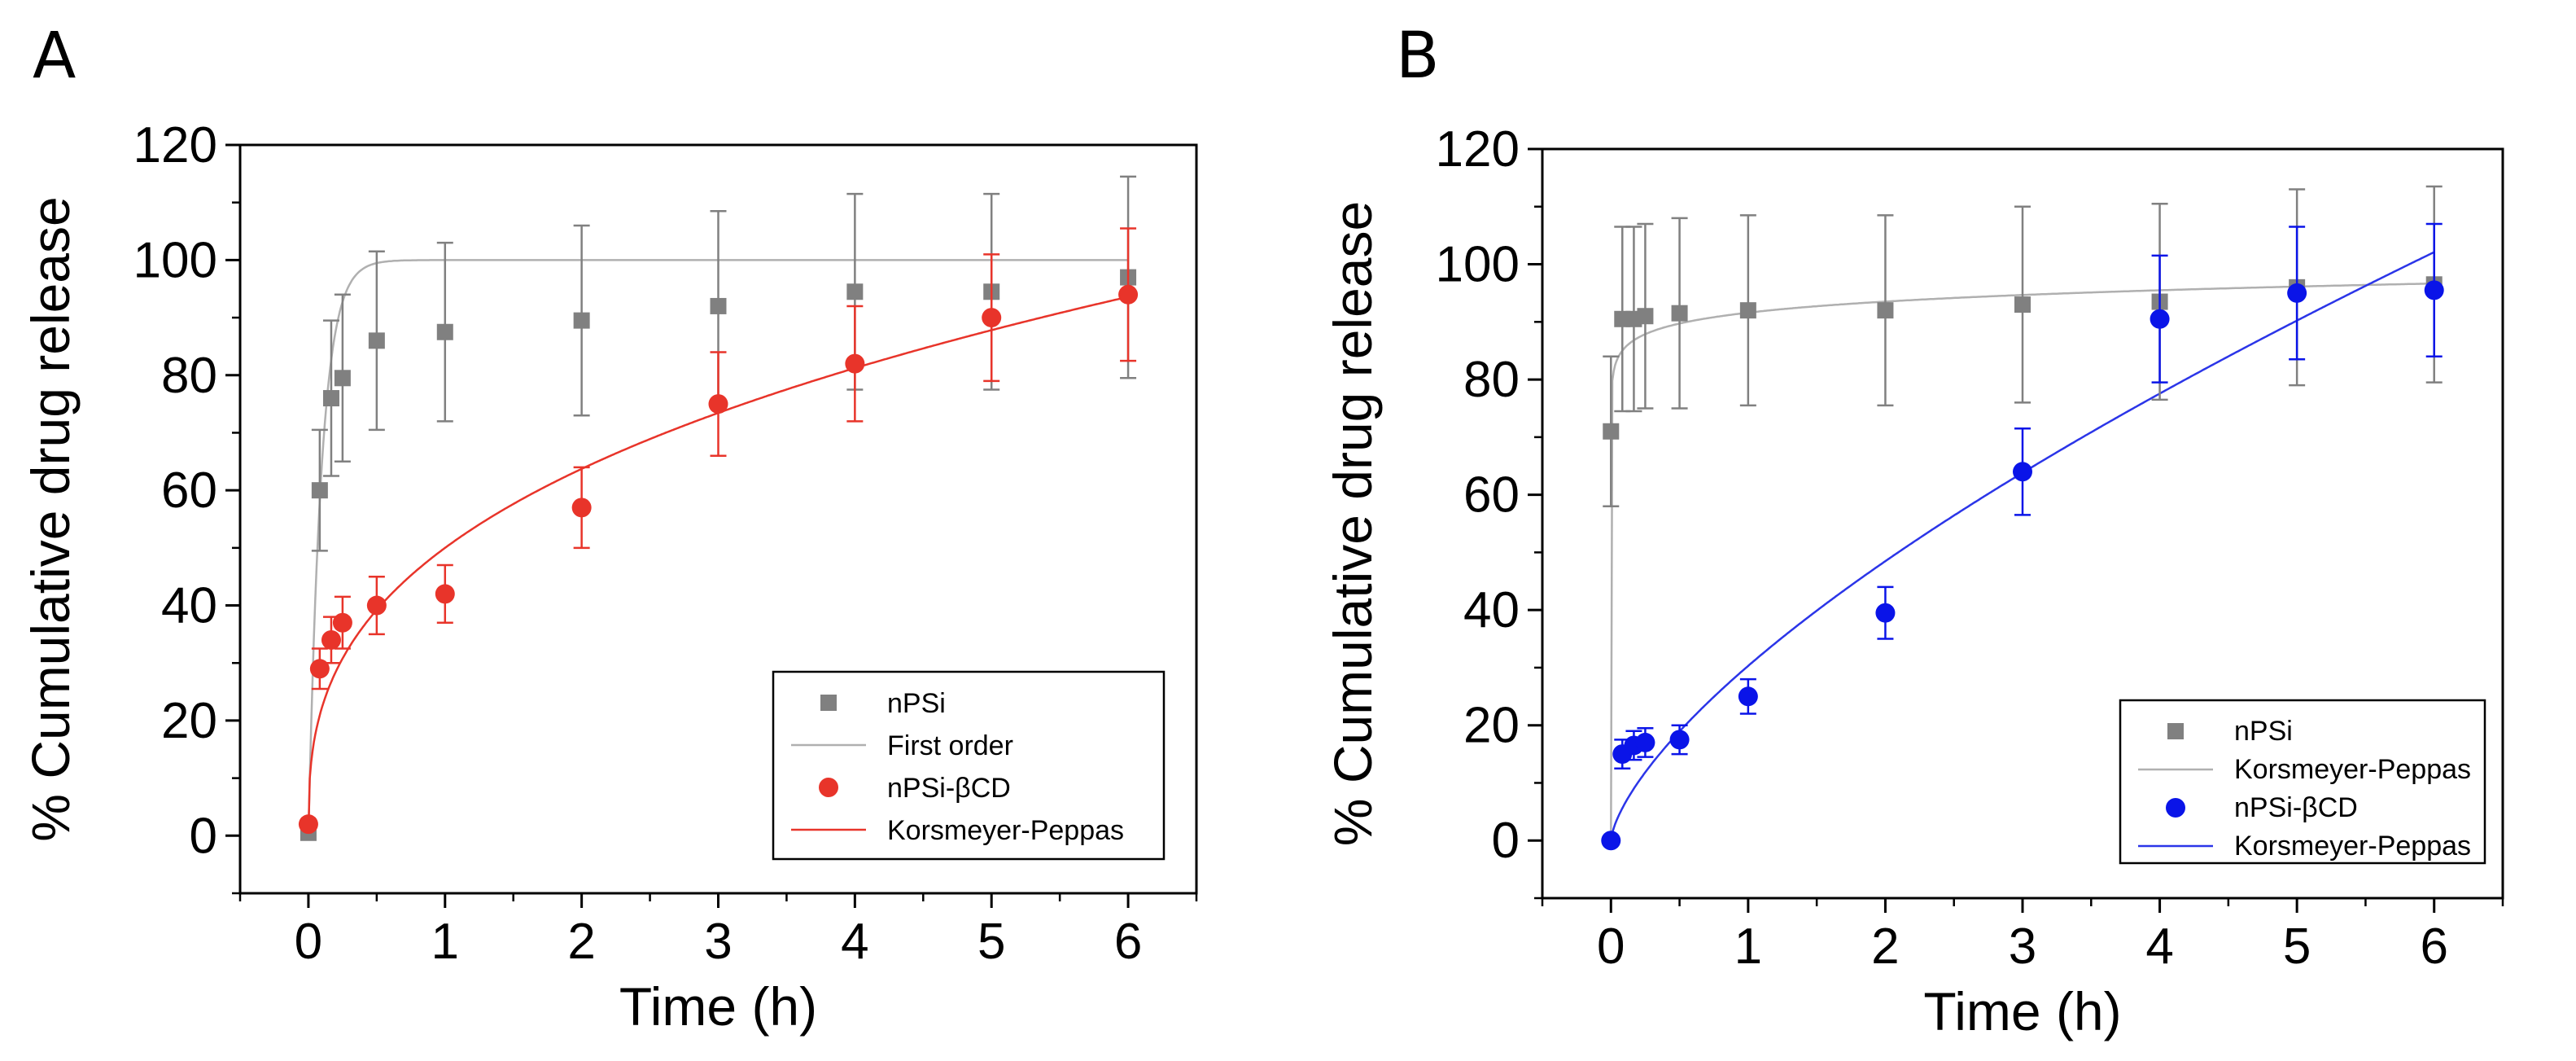  I want to click on panel-label: A, so click(55, 56).